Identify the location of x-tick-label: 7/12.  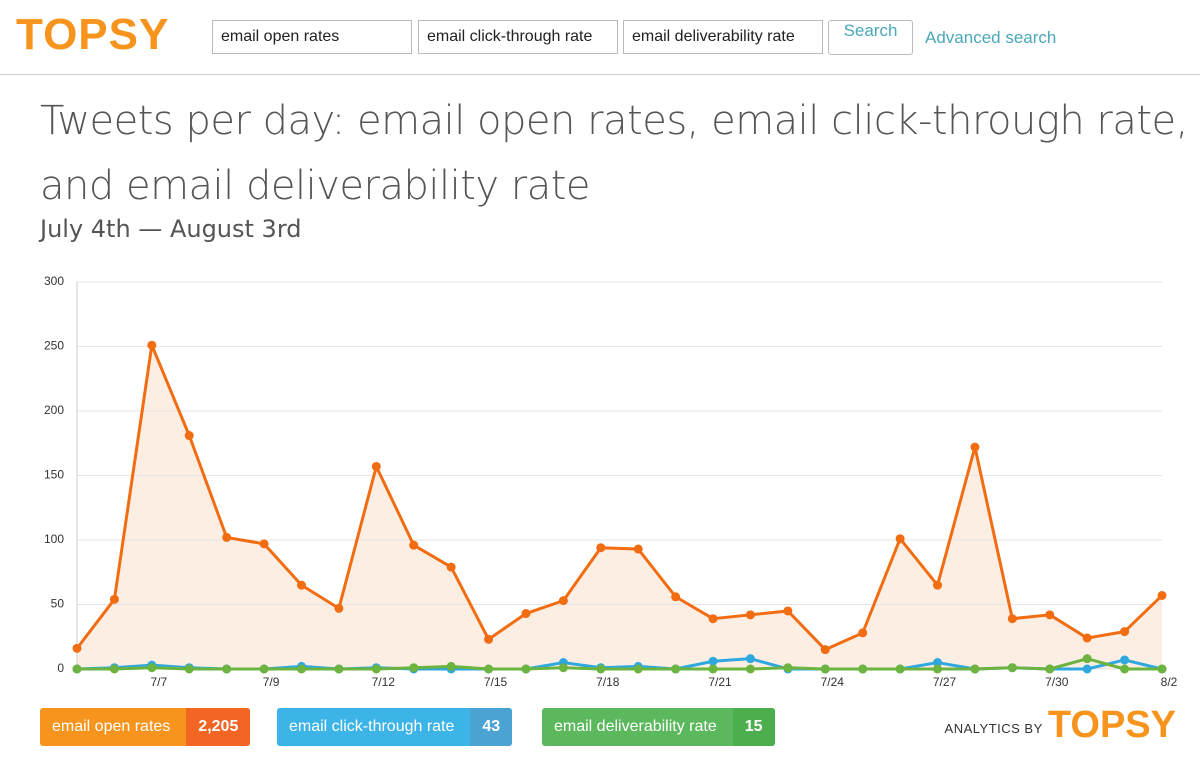
(384, 682).